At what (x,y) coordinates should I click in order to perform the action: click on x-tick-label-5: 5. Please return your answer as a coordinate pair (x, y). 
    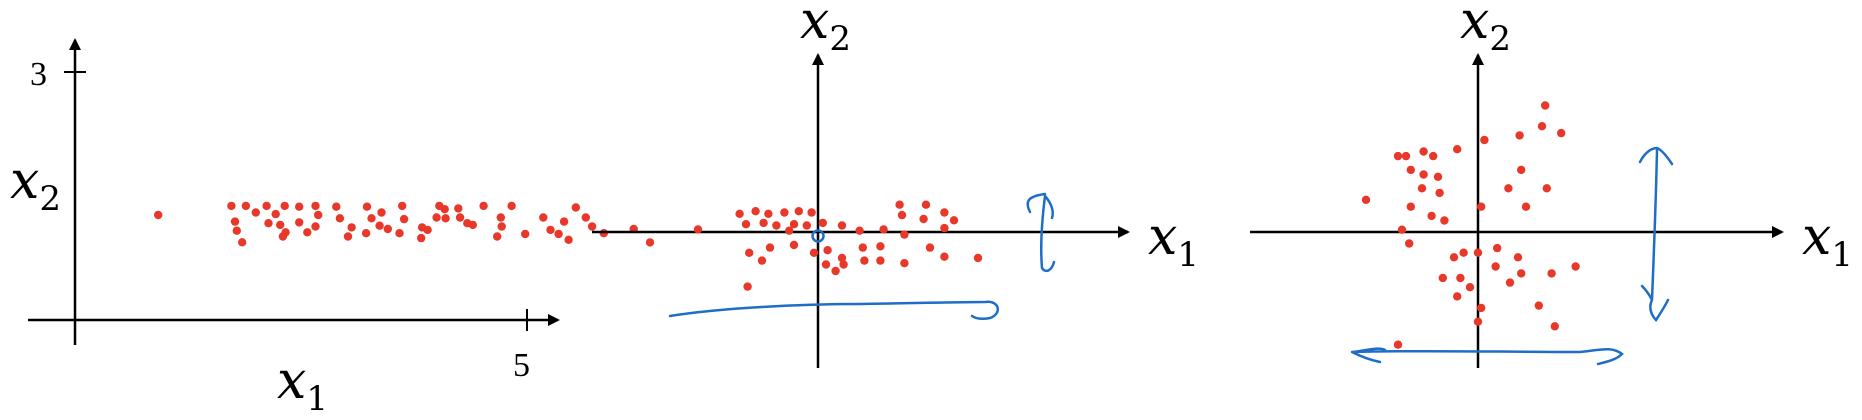
    Looking at the image, I should click on (521, 365).